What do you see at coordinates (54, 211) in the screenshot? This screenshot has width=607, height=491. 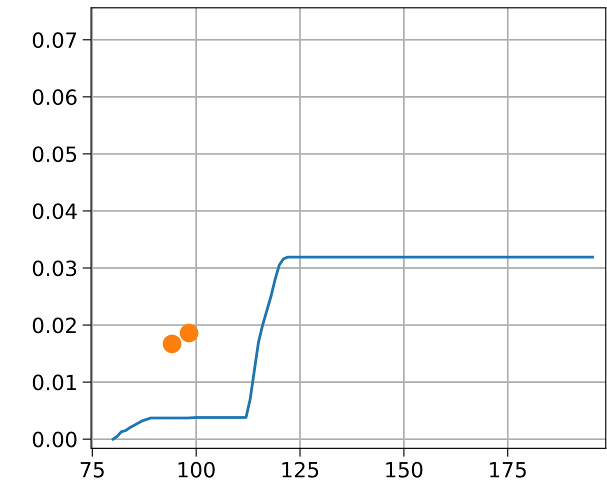 I see `y-tick-label: 0.04` at bounding box center [54, 211].